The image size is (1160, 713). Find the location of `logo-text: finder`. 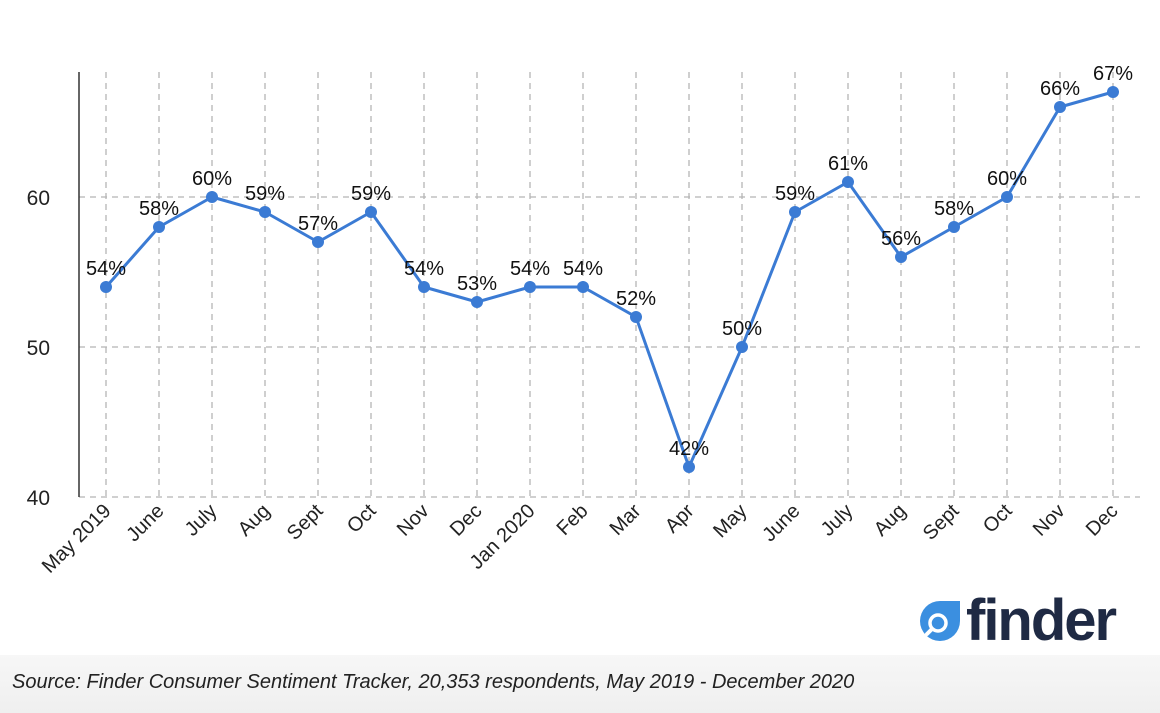

logo-text: finder is located at coordinates (1041, 620).